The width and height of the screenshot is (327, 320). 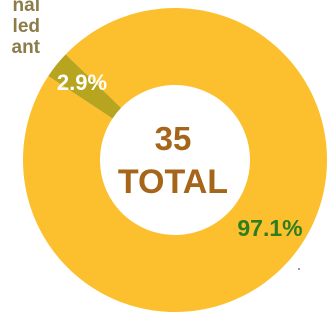 What do you see at coordinates (173, 182) in the screenshot?
I see `center-total-label: TOTAL` at bounding box center [173, 182].